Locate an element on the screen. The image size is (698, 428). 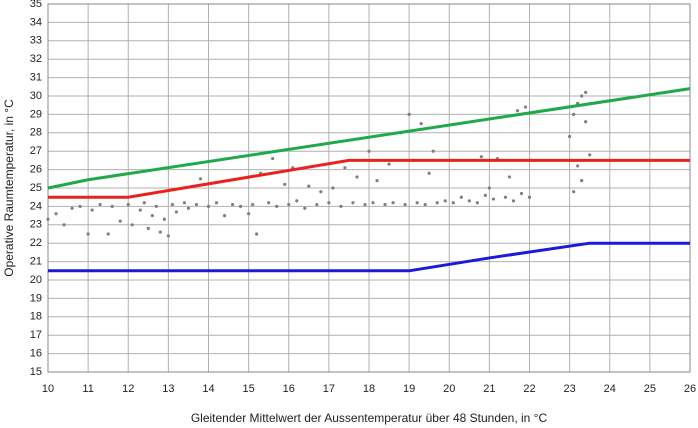
y-tick-label: 24 is located at coordinates (36, 206).